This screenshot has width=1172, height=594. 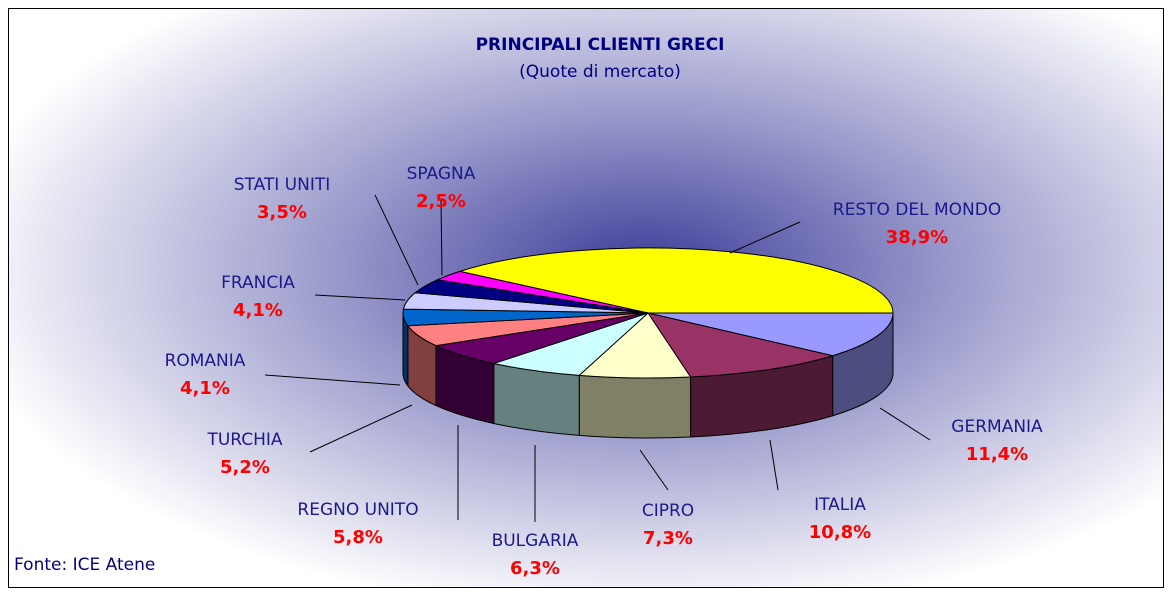 I want to click on category-label: BULGARIA, so click(x=535, y=541).